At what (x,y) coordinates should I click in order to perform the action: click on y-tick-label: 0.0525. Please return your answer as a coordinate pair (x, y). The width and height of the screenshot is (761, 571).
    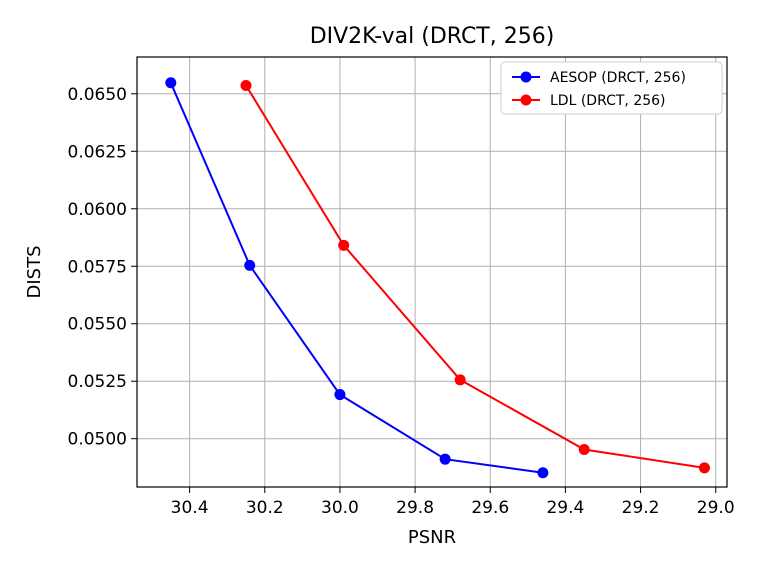
    Looking at the image, I should click on (97, 382).